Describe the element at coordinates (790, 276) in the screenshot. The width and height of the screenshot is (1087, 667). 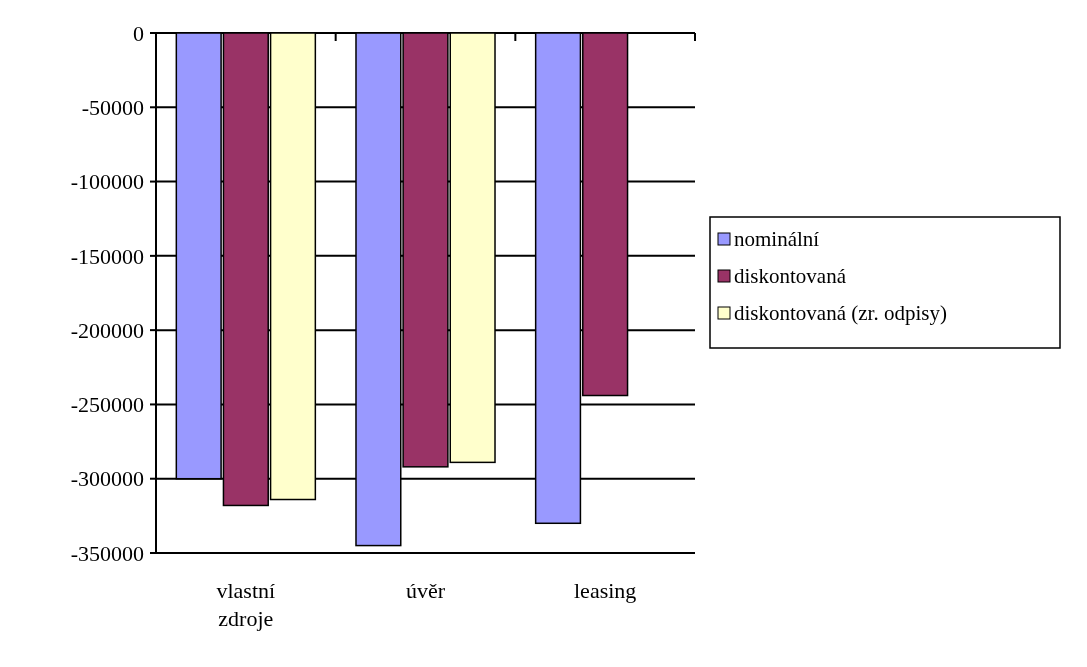
I see `legend-label: diskontovaná` at that location.